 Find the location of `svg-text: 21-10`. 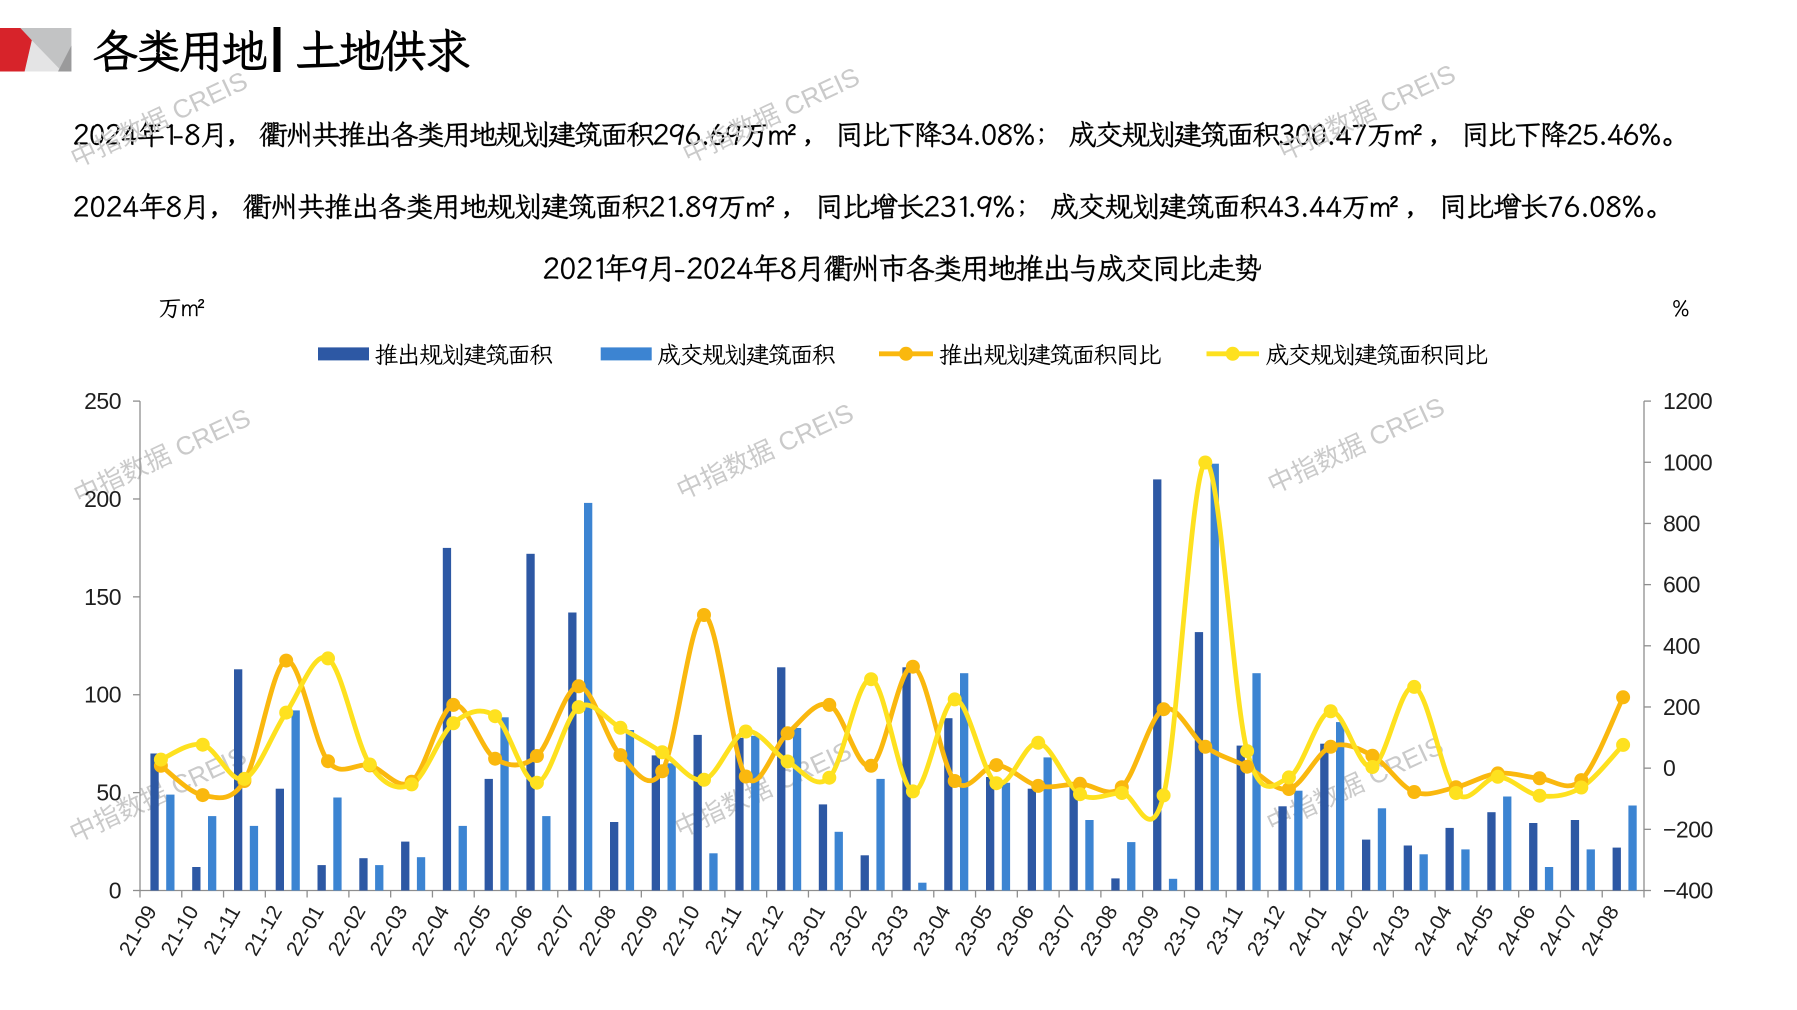

svg-text: 21-10 is located at coordinates (180, 931).